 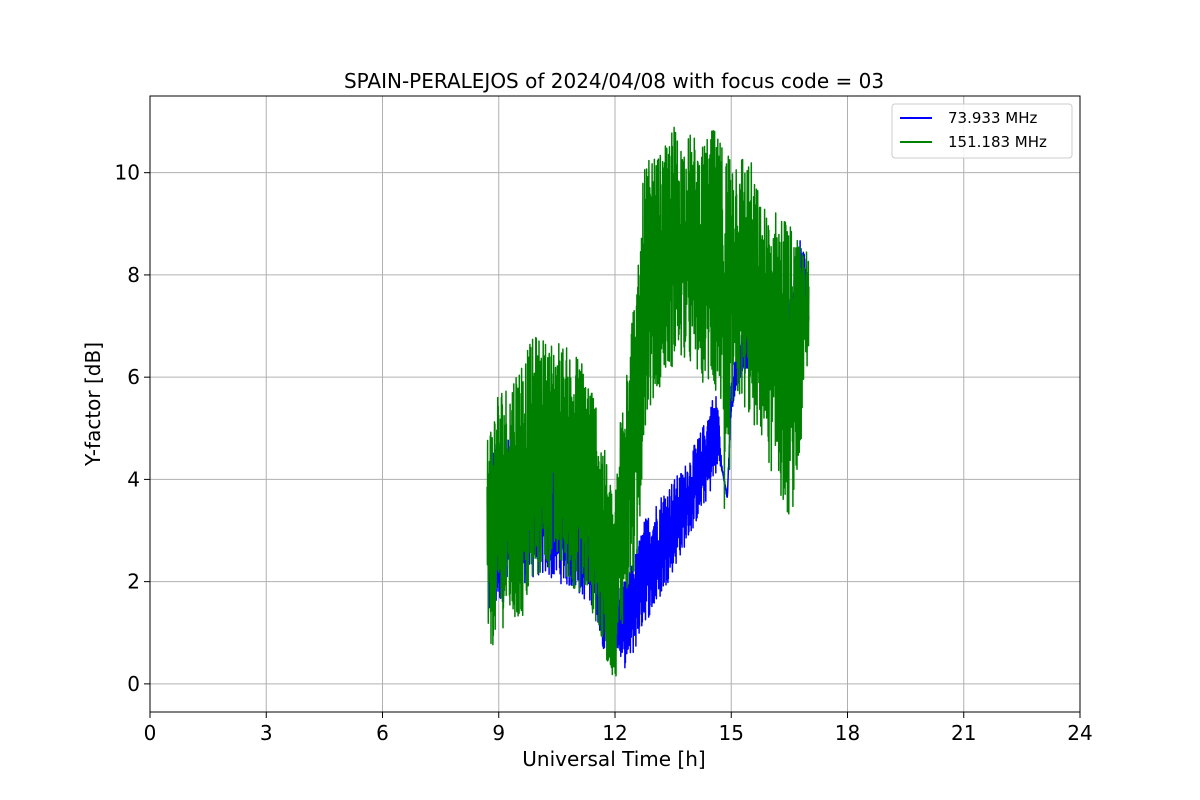 I want to click on y-axis-label: Y-factor [dB], so click(x=93, y=404).